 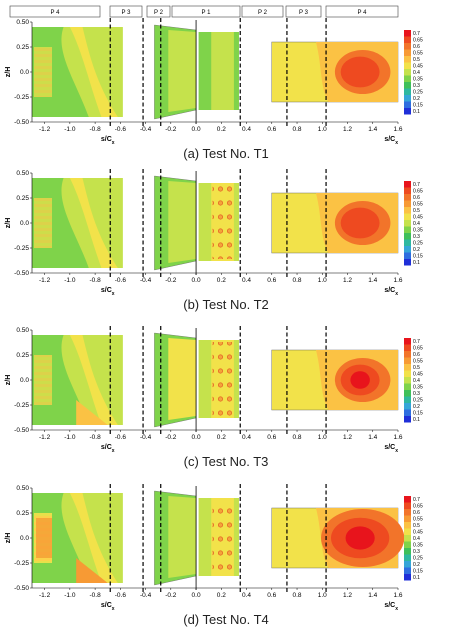 I want to click on y-axis-label: z/H, so click(x=8, y=380).